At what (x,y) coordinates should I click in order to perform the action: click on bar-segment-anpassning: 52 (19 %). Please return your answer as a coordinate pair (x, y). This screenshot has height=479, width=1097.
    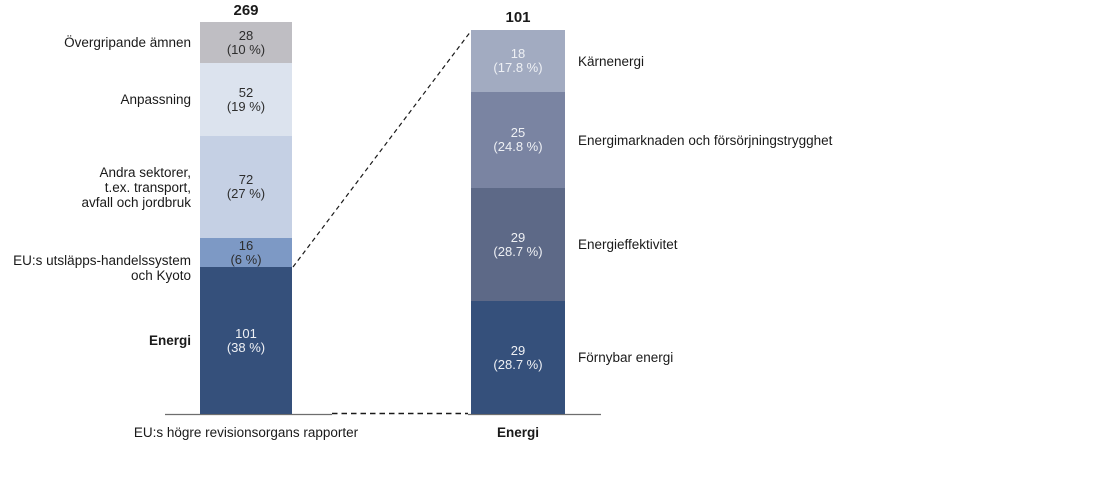
    Looking at the image, I should click on (246, 99).